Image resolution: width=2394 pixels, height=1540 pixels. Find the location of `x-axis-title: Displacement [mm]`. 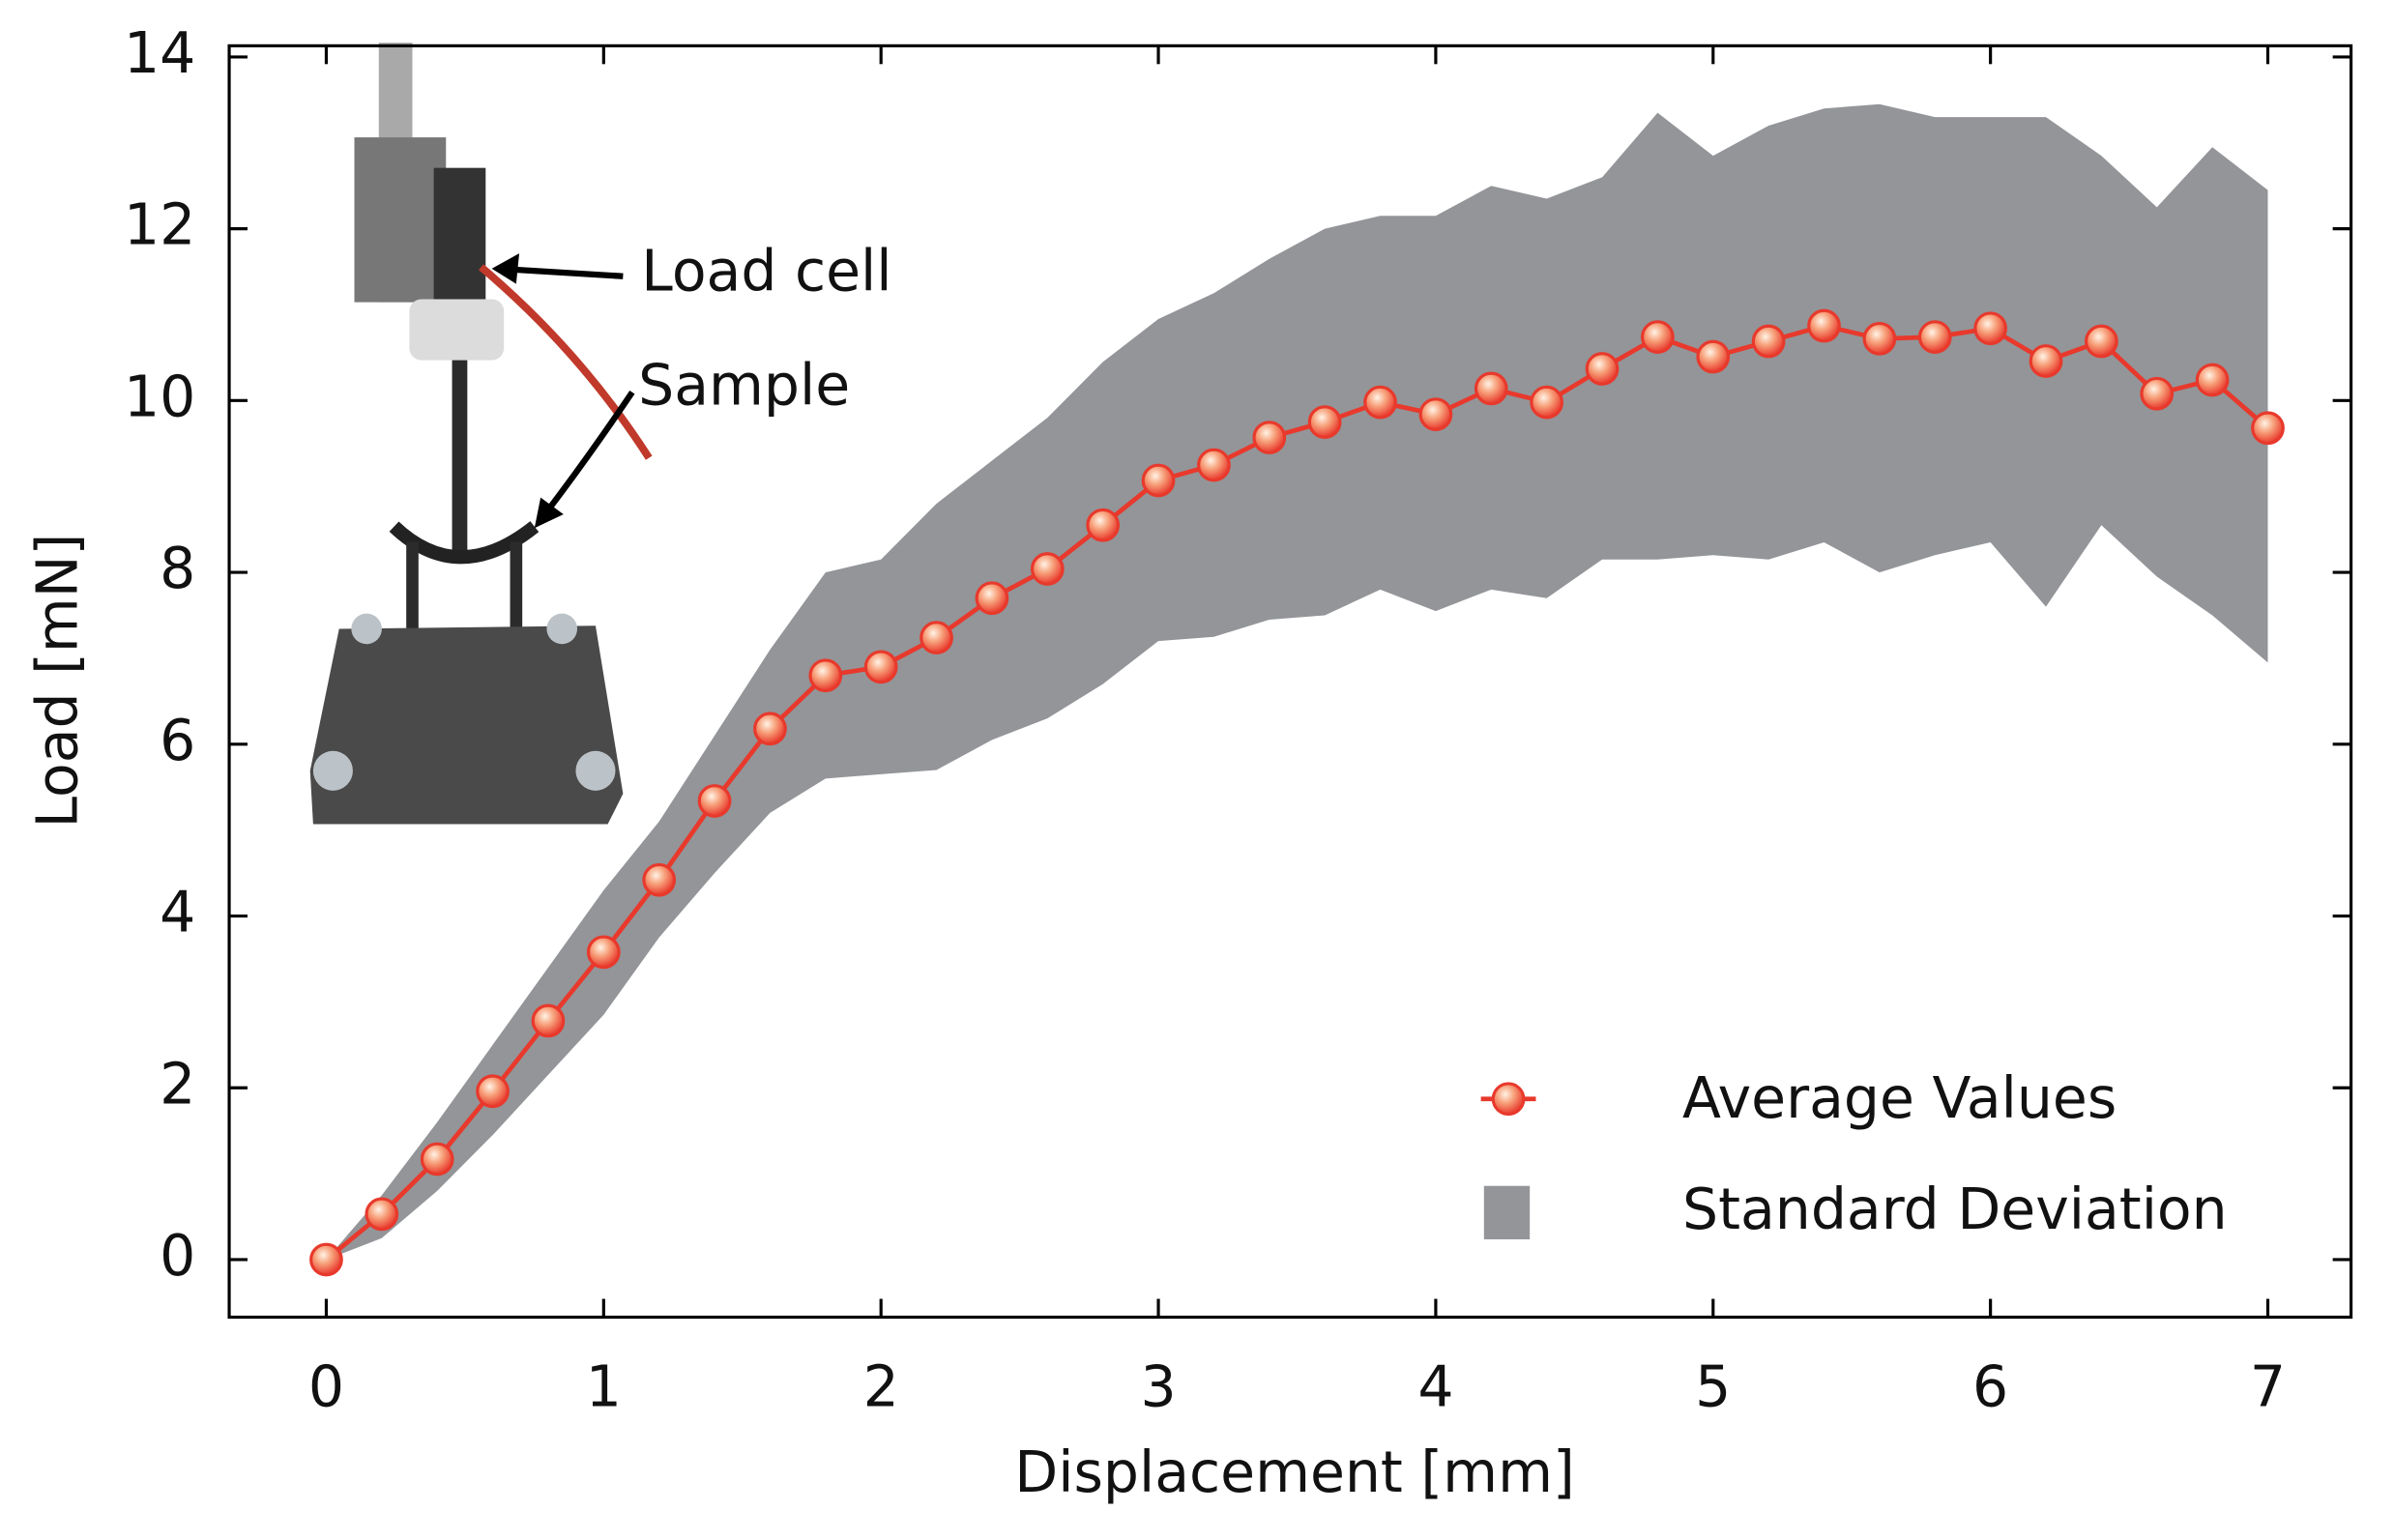

x-axis-title: Displacement [mm] is located at coordinates (1294, 1472).